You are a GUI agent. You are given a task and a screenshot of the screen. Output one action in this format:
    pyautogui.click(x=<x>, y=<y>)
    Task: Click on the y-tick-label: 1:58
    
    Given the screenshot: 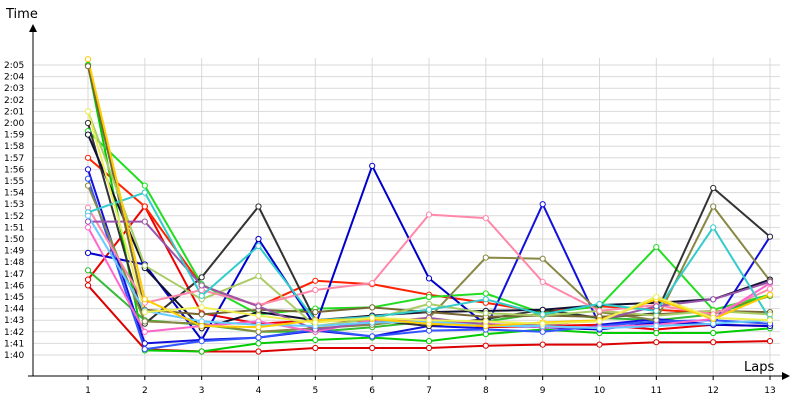 What is the action you would take?
    pyautogui.click(x=14, y=147)
    